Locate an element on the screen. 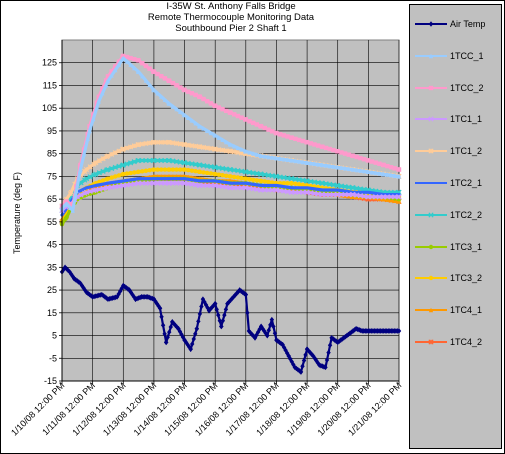 The width and height of the screenshot is (505, 454). series-line is located at coordinates (230, 197).